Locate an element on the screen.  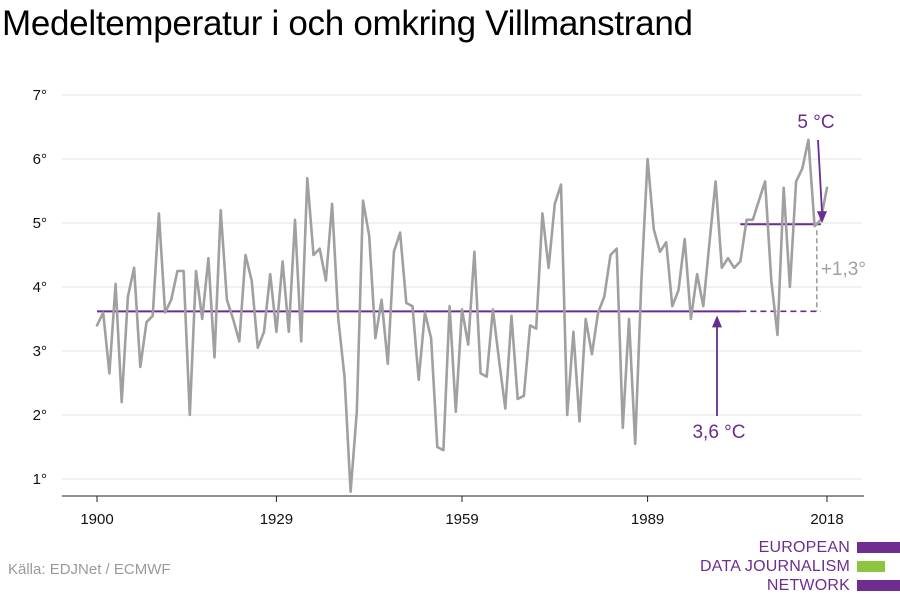
y-tick-label: 2° is located at coordinates (40, 415).